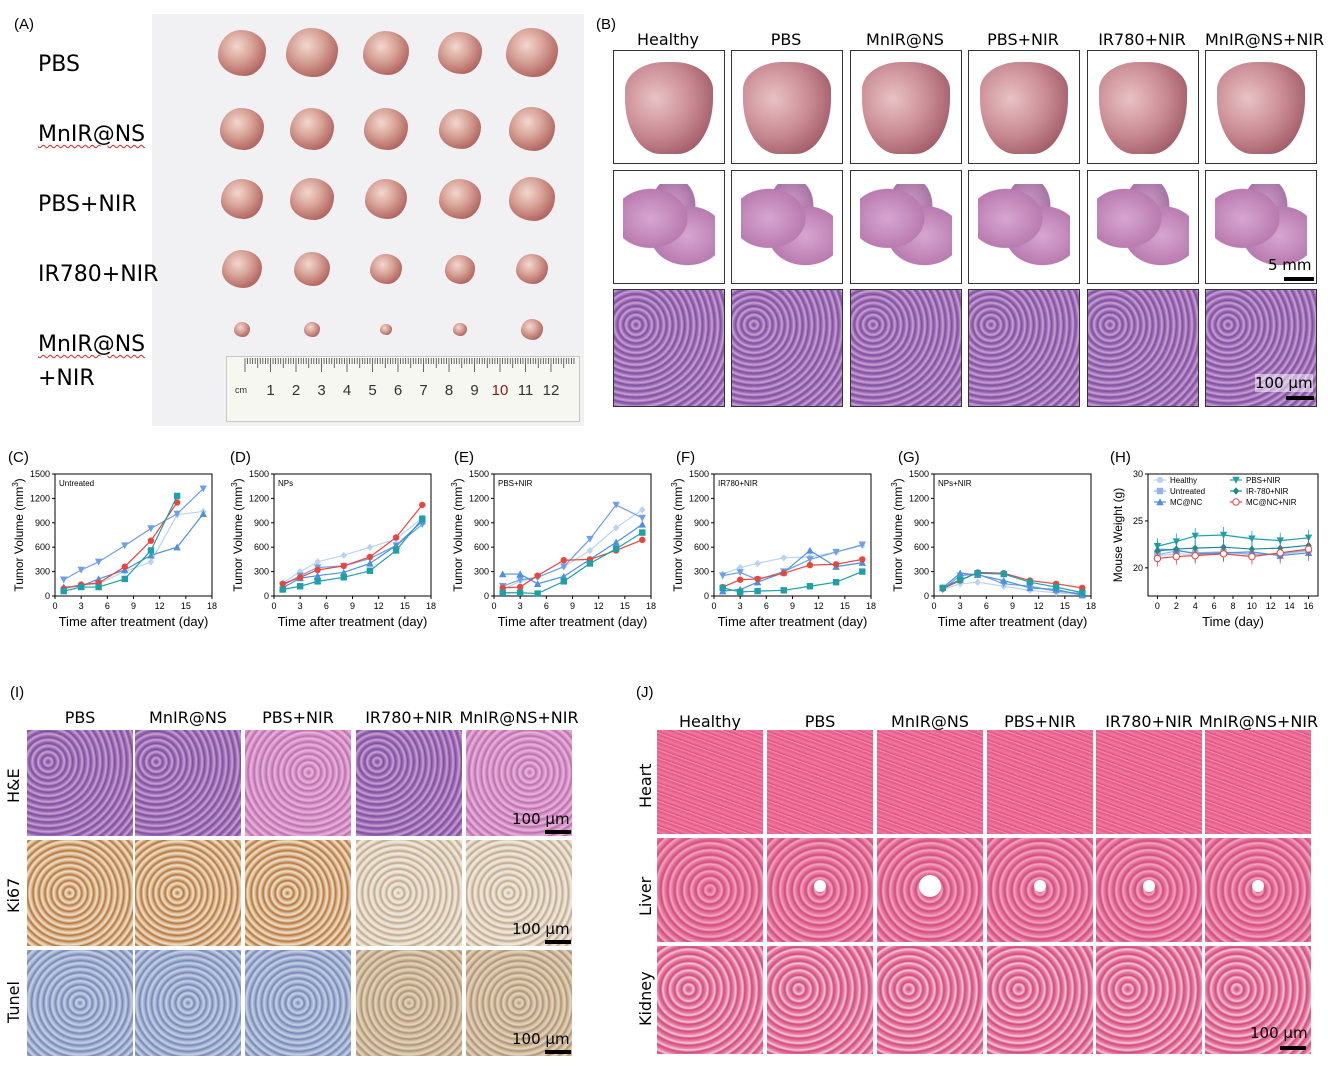  What do you see at coordinates (261, 547) in the screenshot?
I see `y-tick-label: 600` at bounding box center [261, 547].